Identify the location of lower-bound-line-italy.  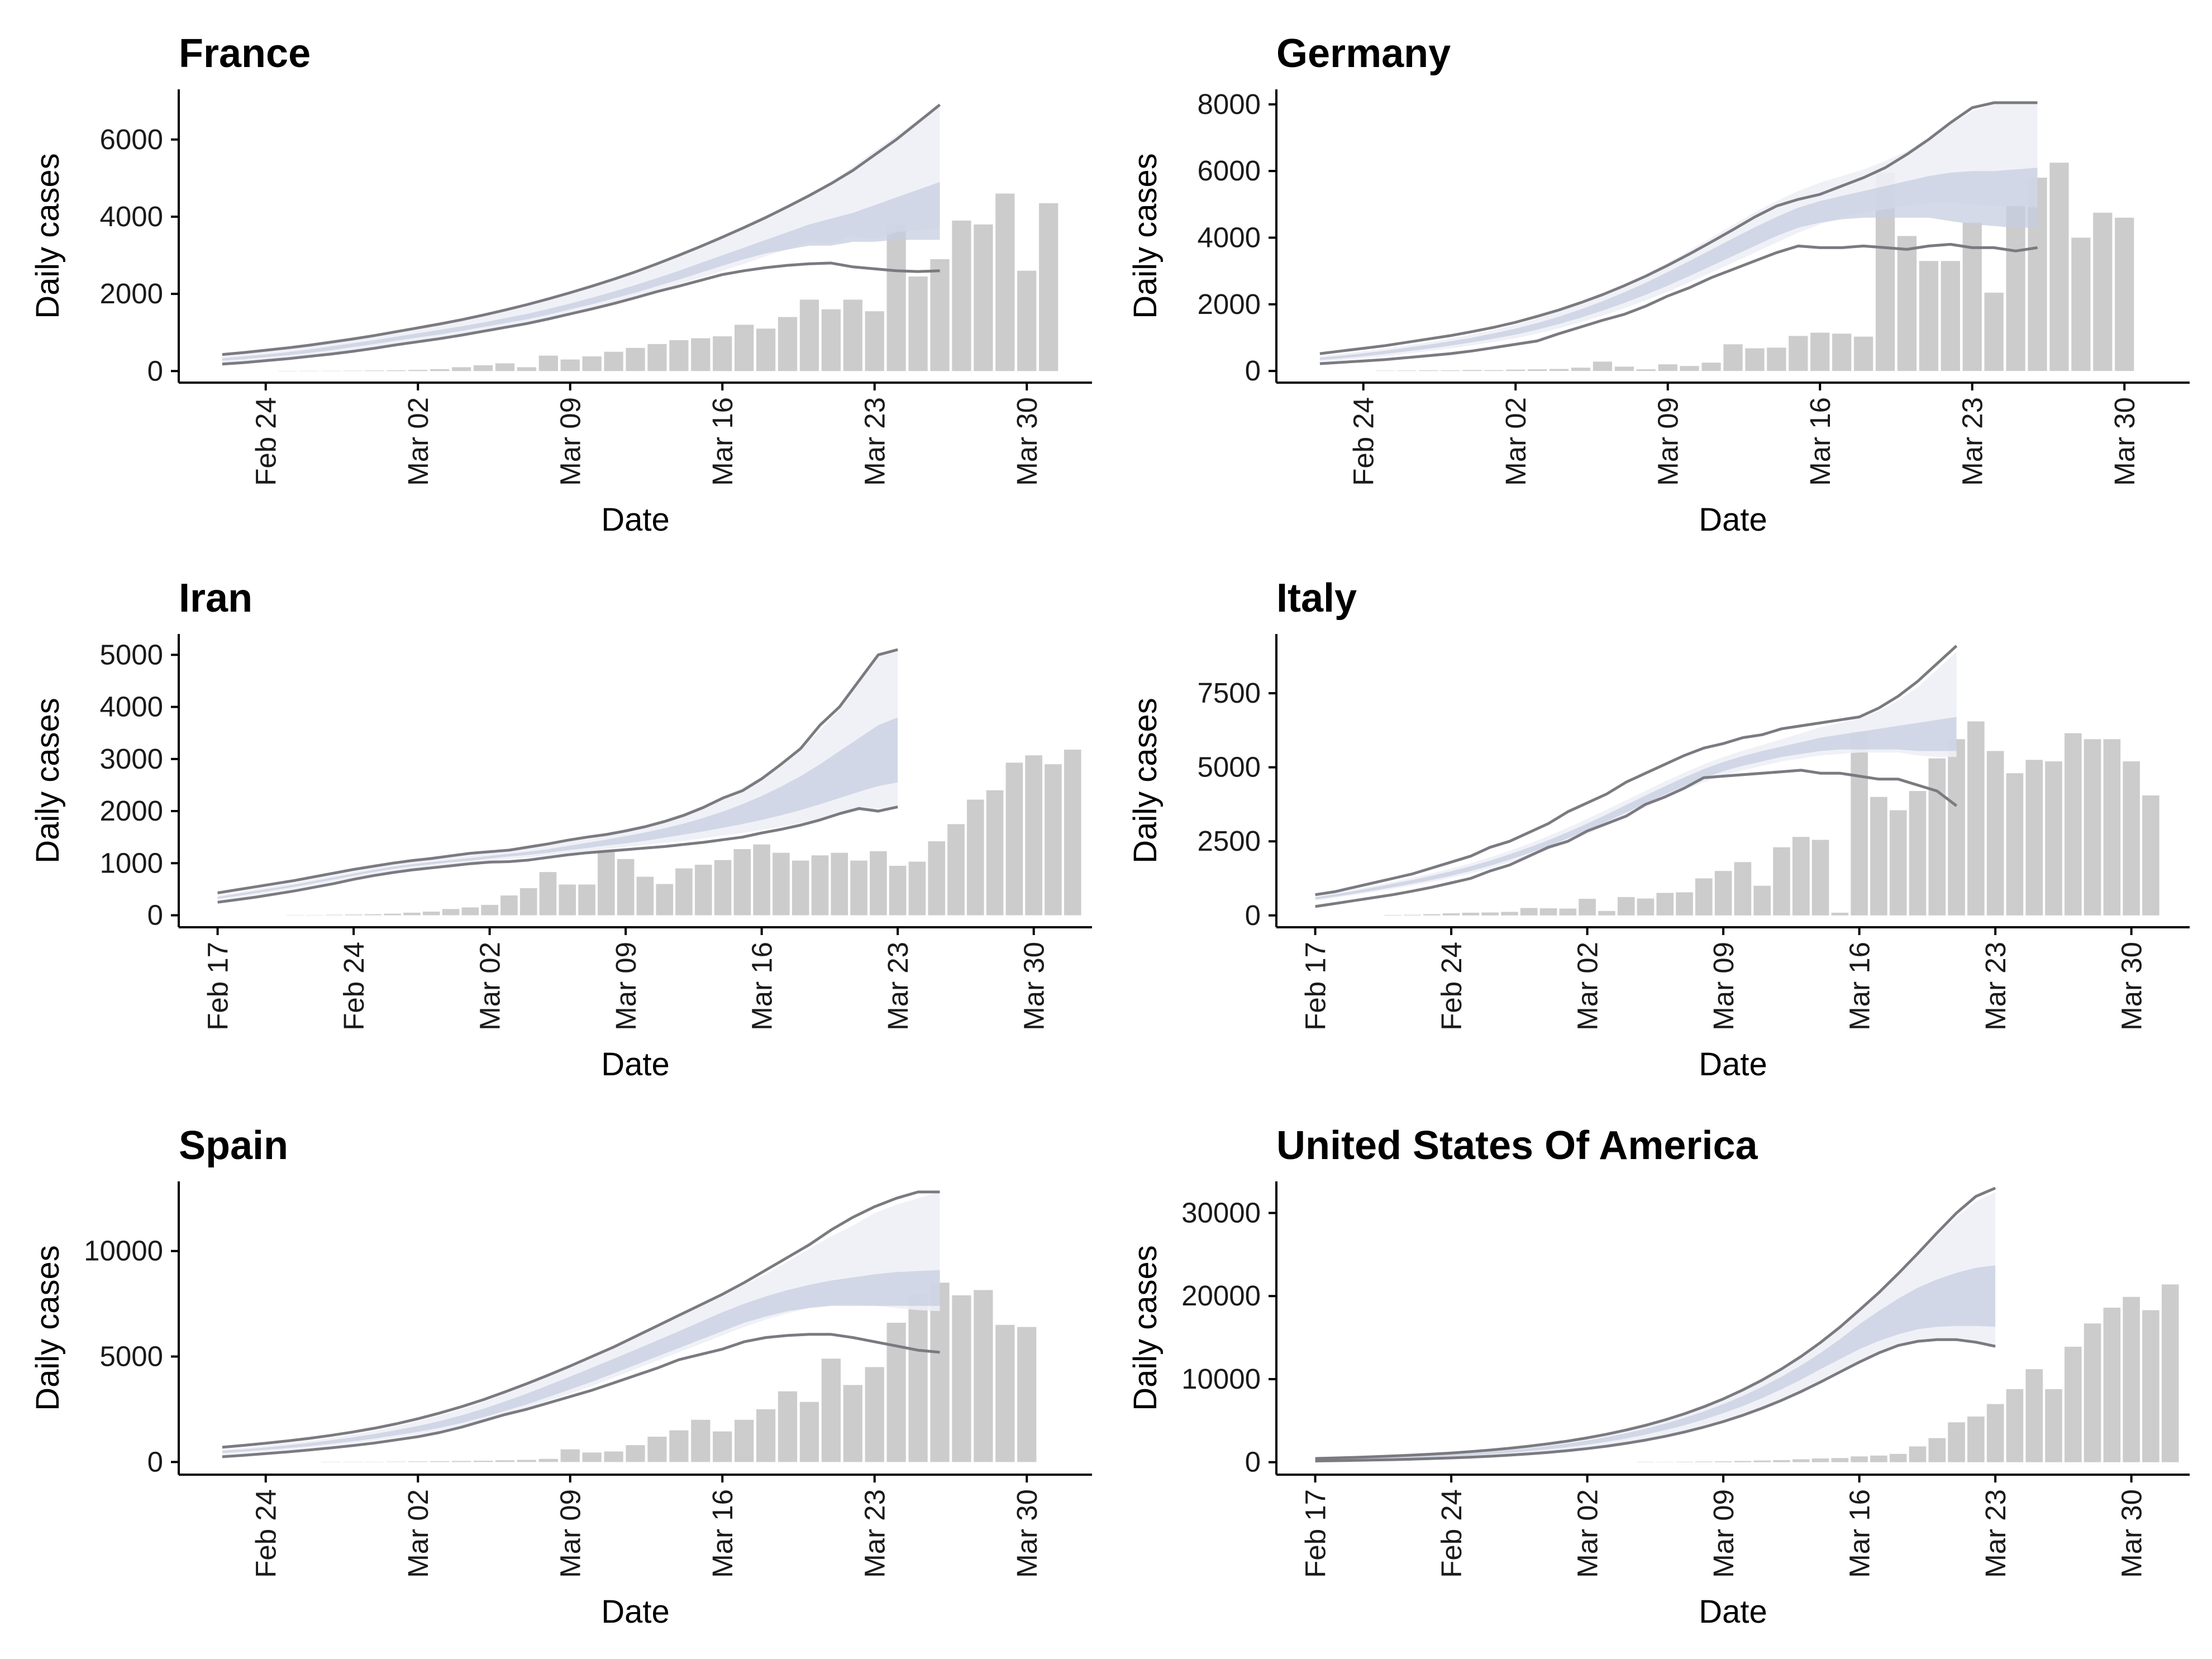
(1637, 839).